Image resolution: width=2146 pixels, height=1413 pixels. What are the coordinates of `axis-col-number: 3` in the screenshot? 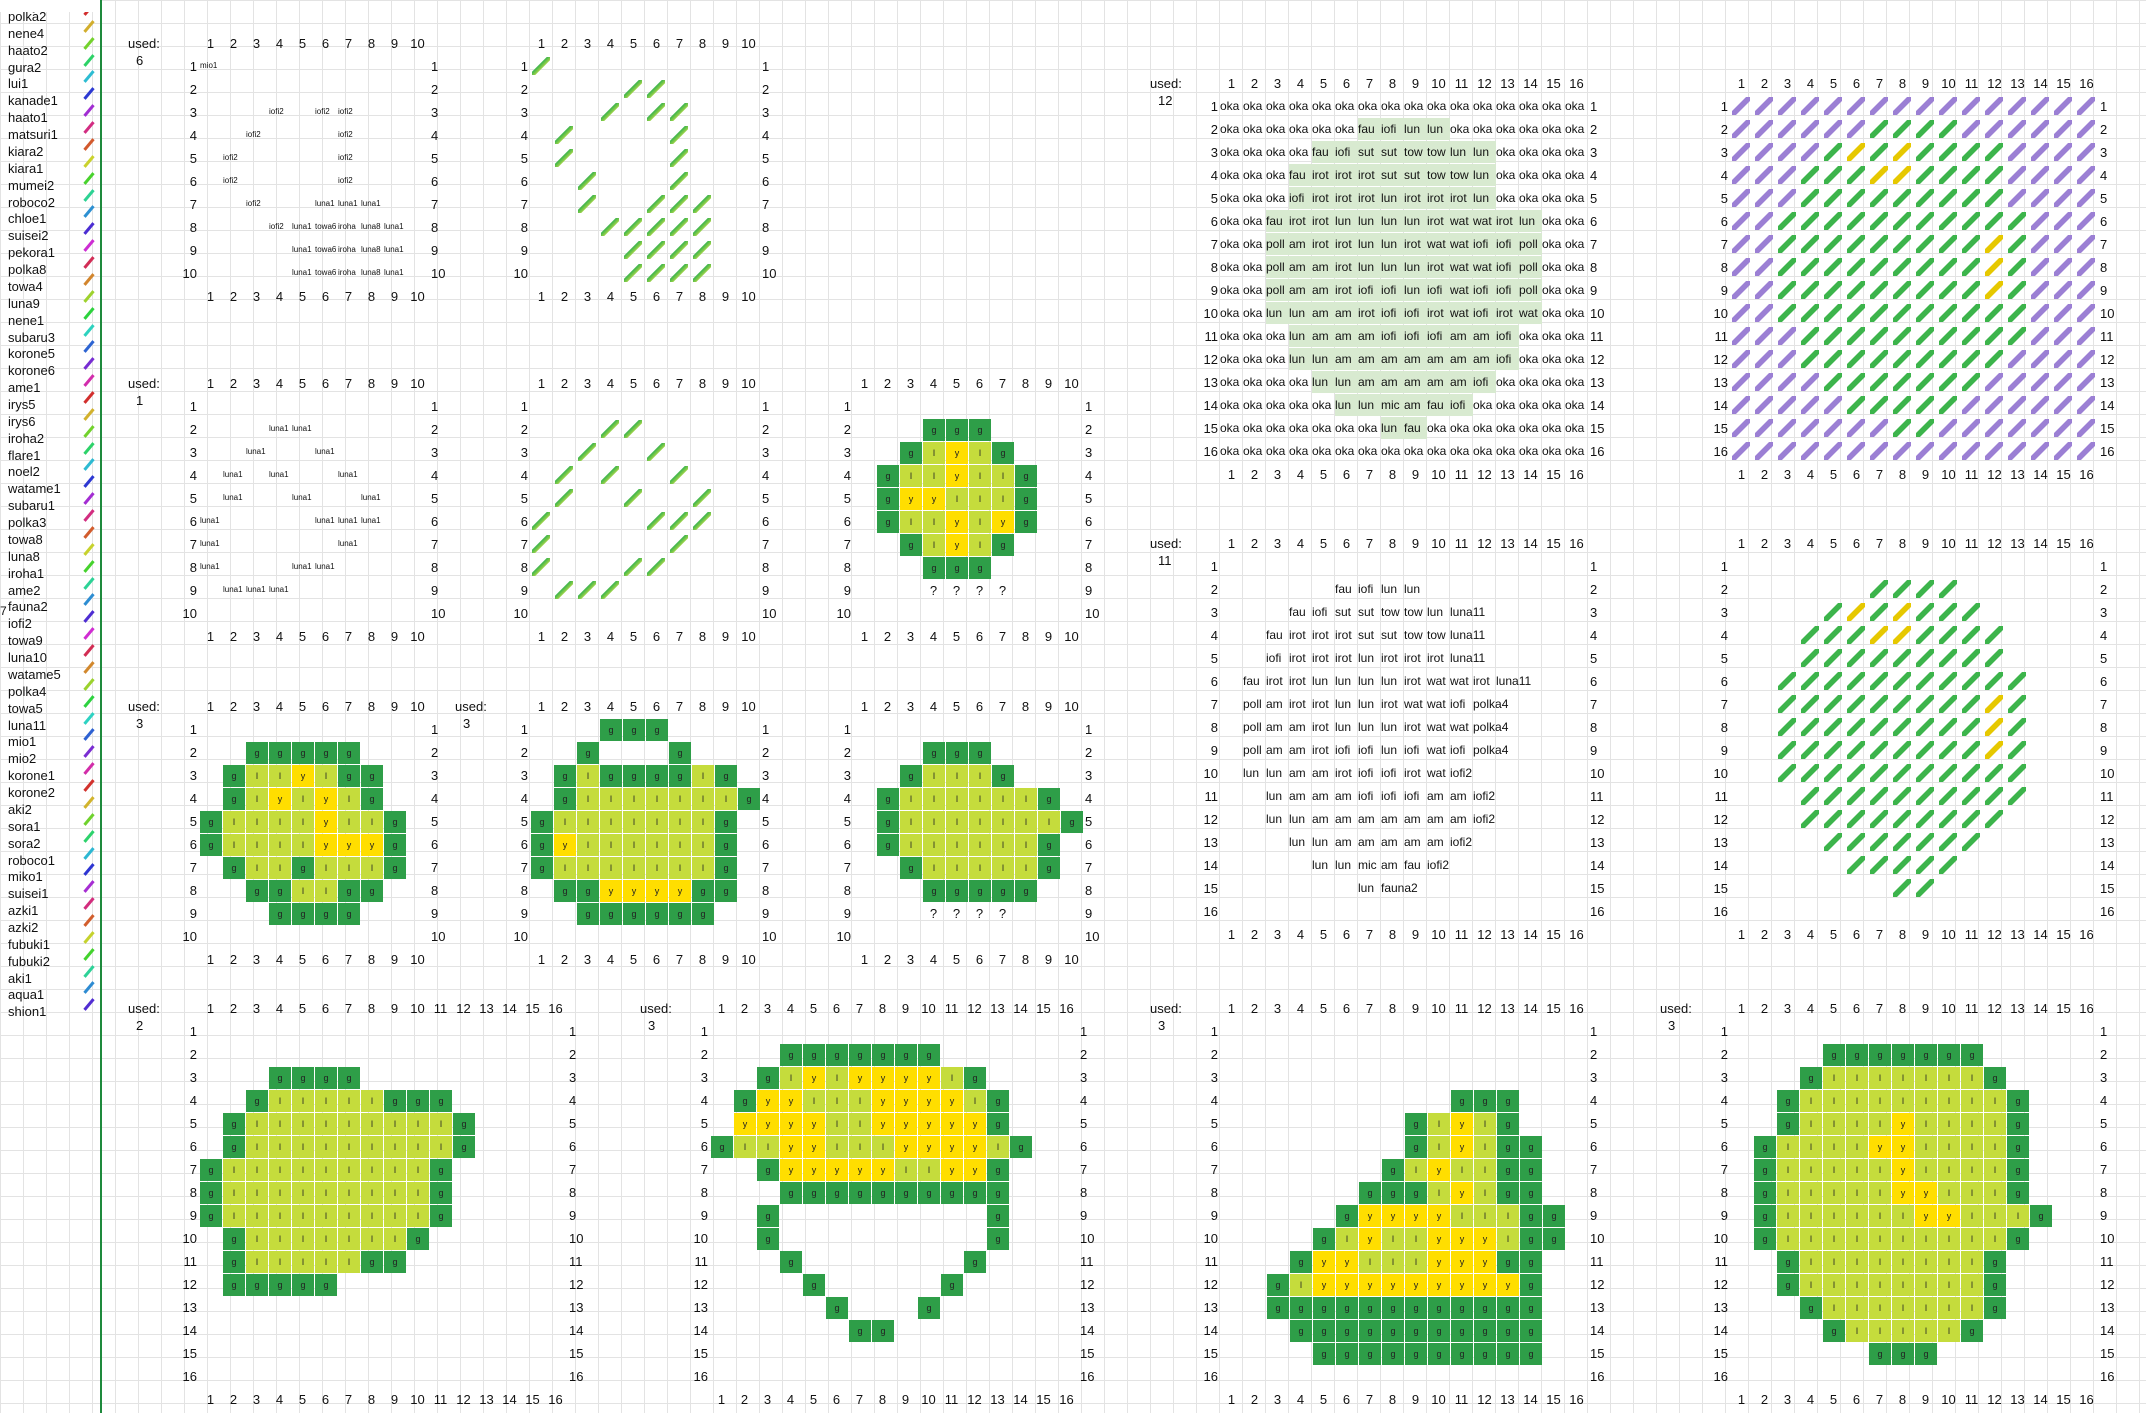 It's located at (1277, 1399).